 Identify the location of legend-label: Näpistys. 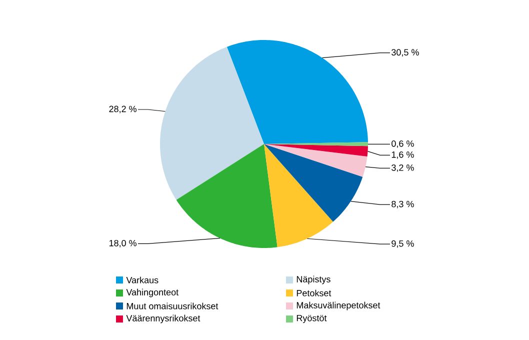
(313, 280).